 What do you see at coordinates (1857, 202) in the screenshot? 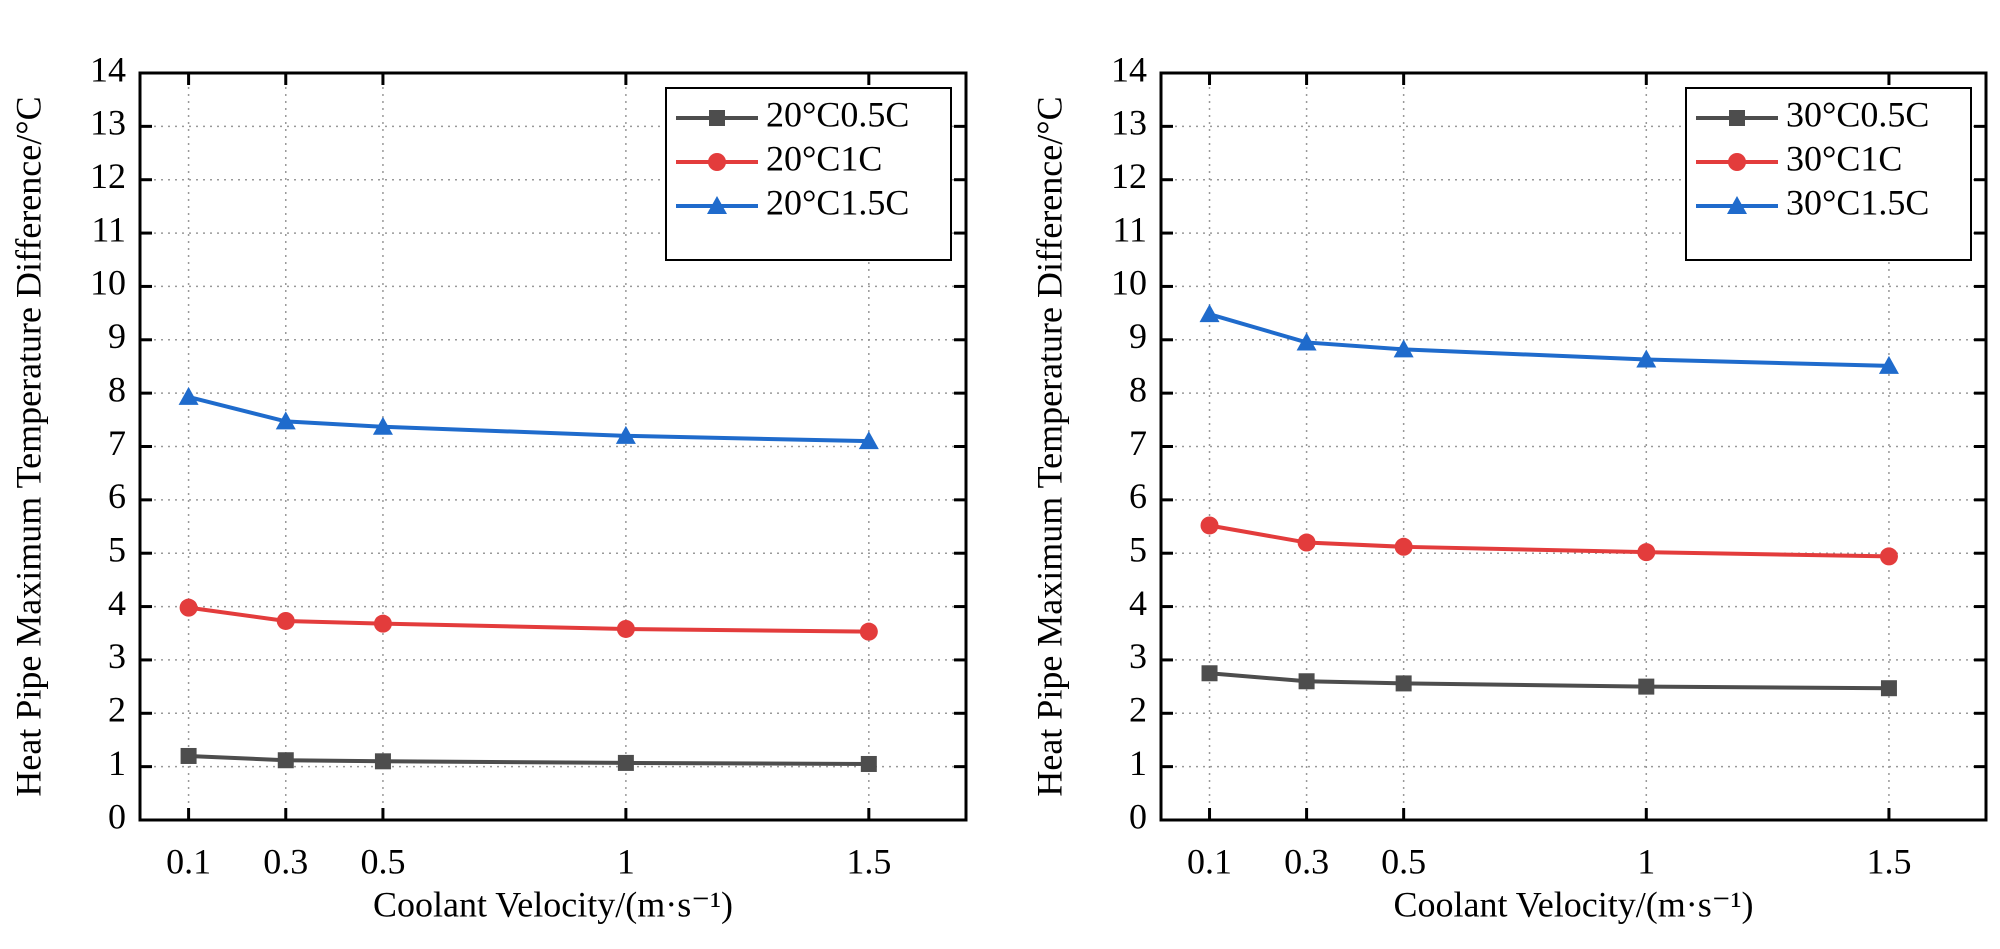
I see `legend-label: 30°C1.5C` at bounding box center [1857, 202].